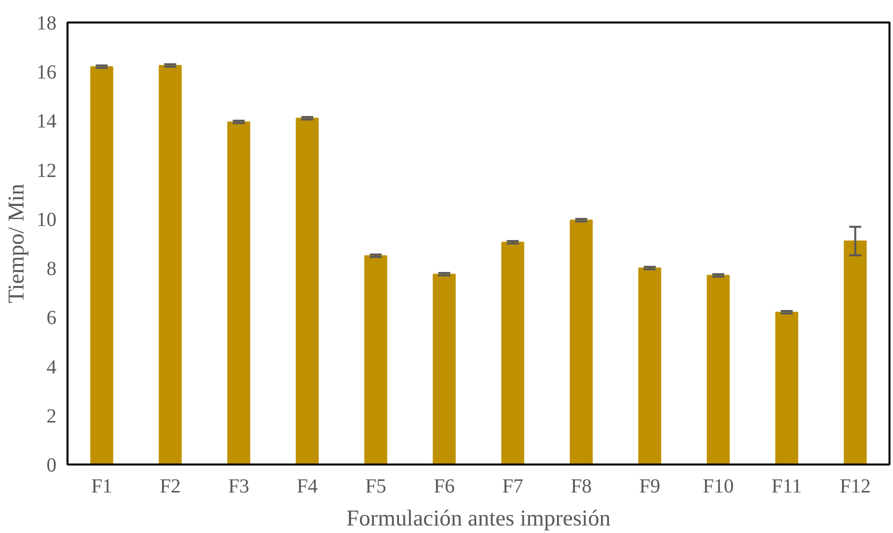  I want to click on x-tick-label: F1, so click(101, 487).